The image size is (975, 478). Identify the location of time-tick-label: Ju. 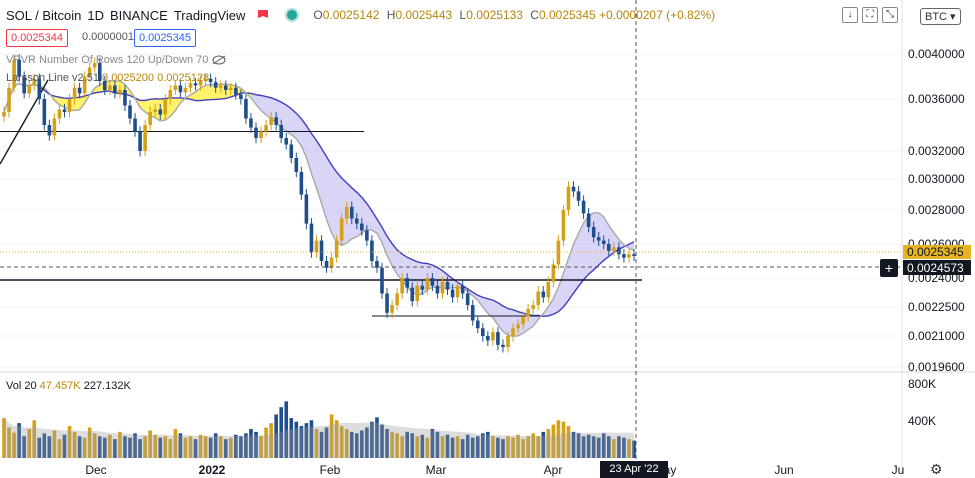
(898, 470).